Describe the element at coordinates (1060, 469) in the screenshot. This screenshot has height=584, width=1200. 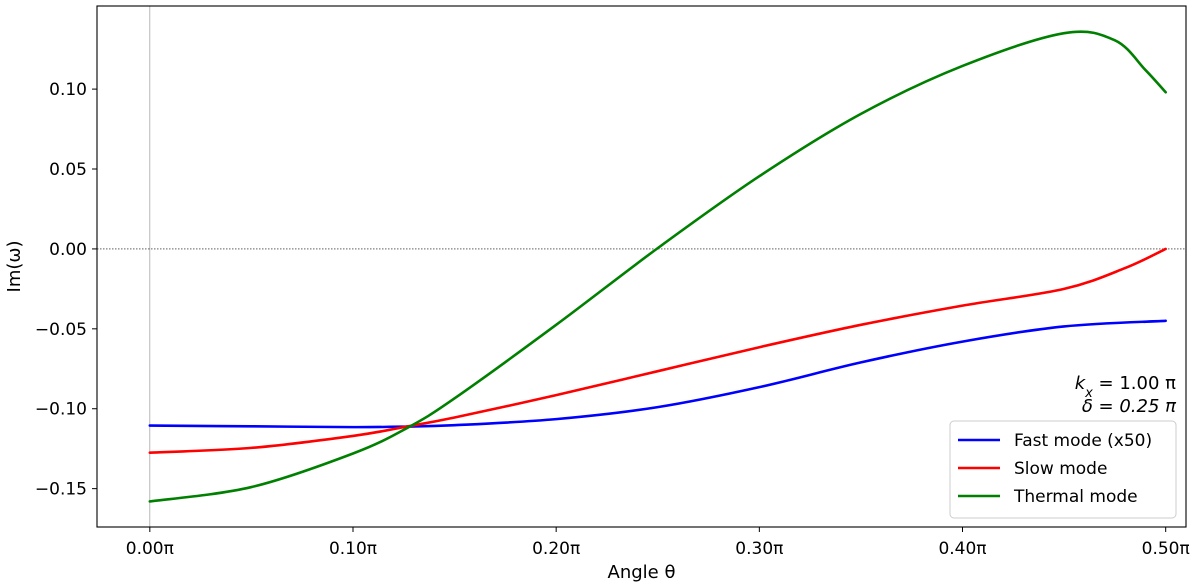
I see `legend-label-slow-mode: Slow mode` at that location.